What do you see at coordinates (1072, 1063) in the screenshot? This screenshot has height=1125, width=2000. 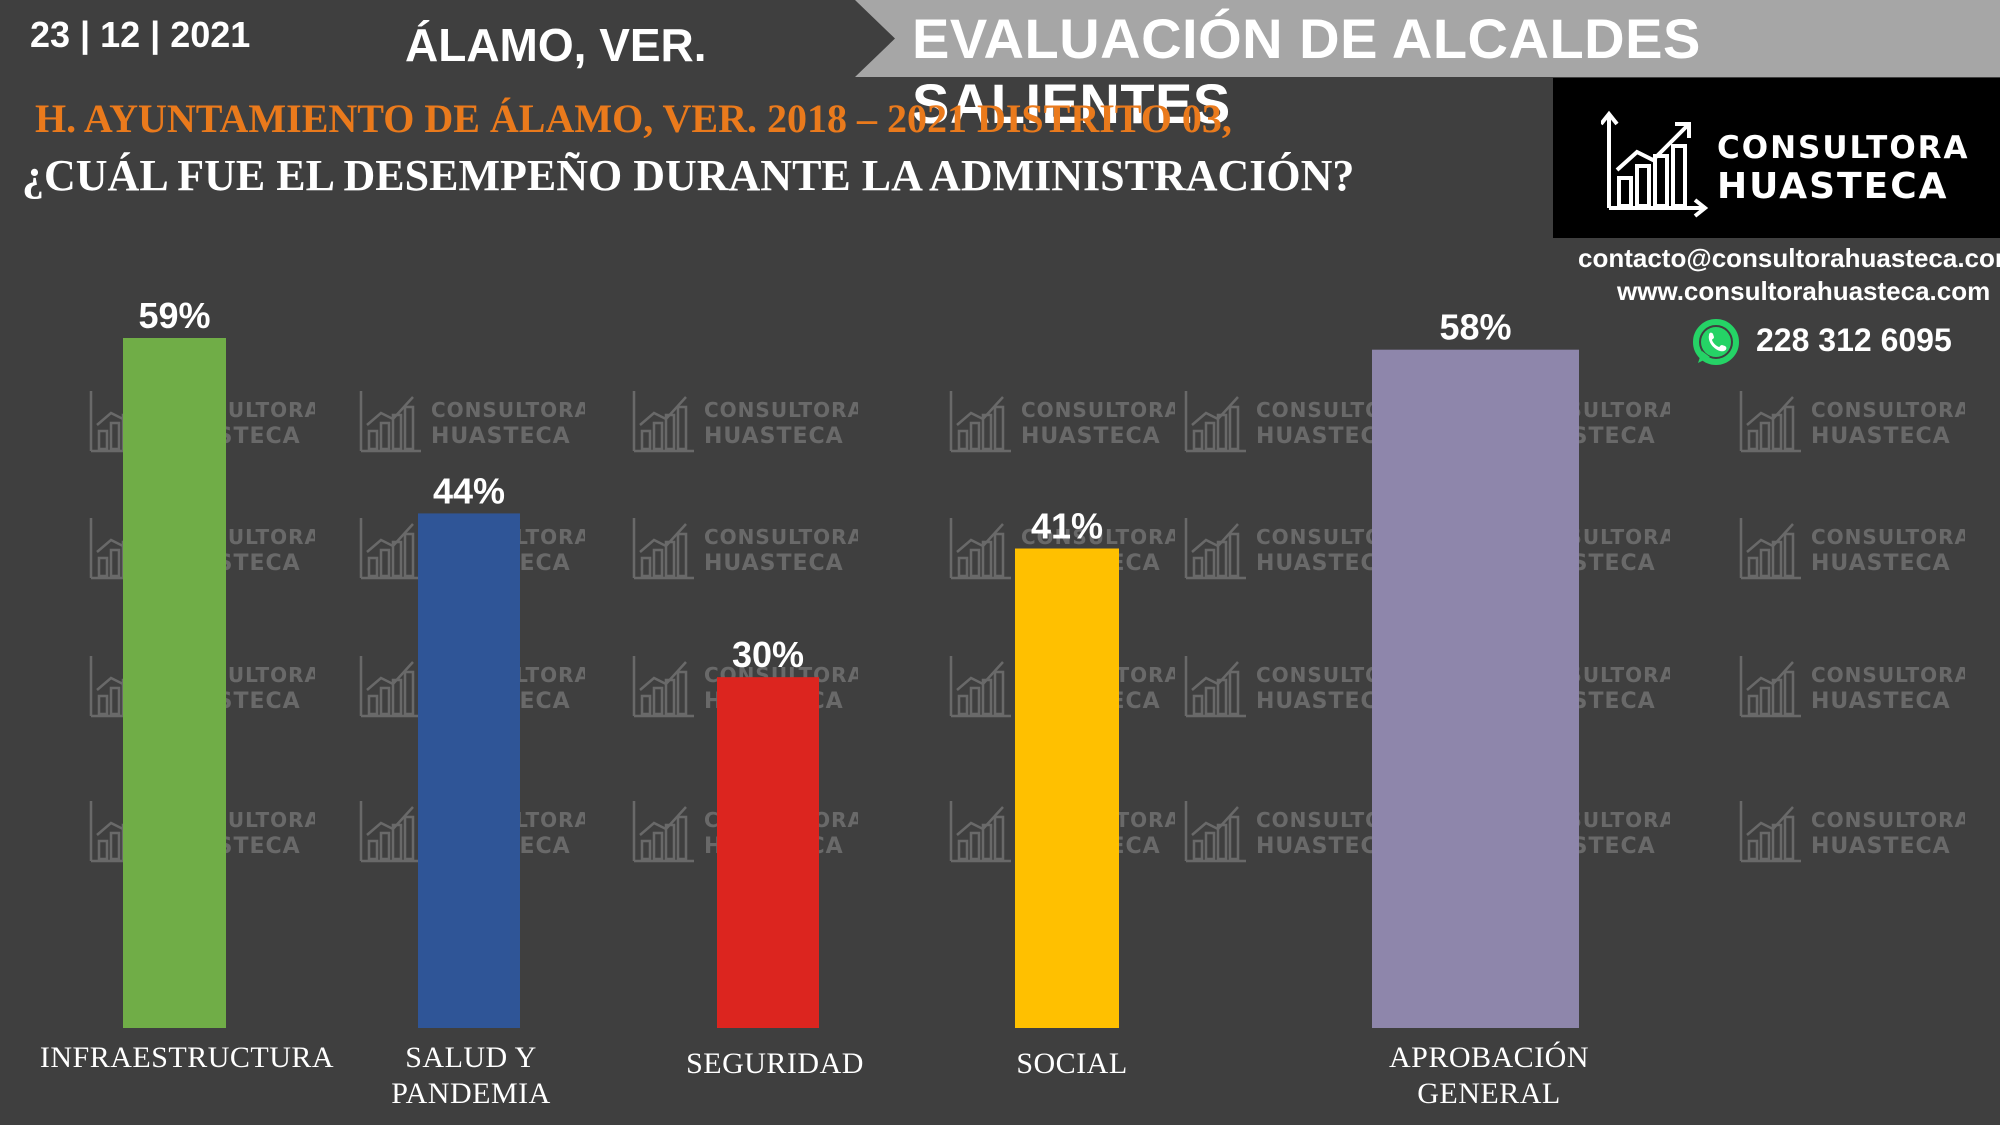 I see `category-label: SOCIAL` at bounding box center [1072, 1063].